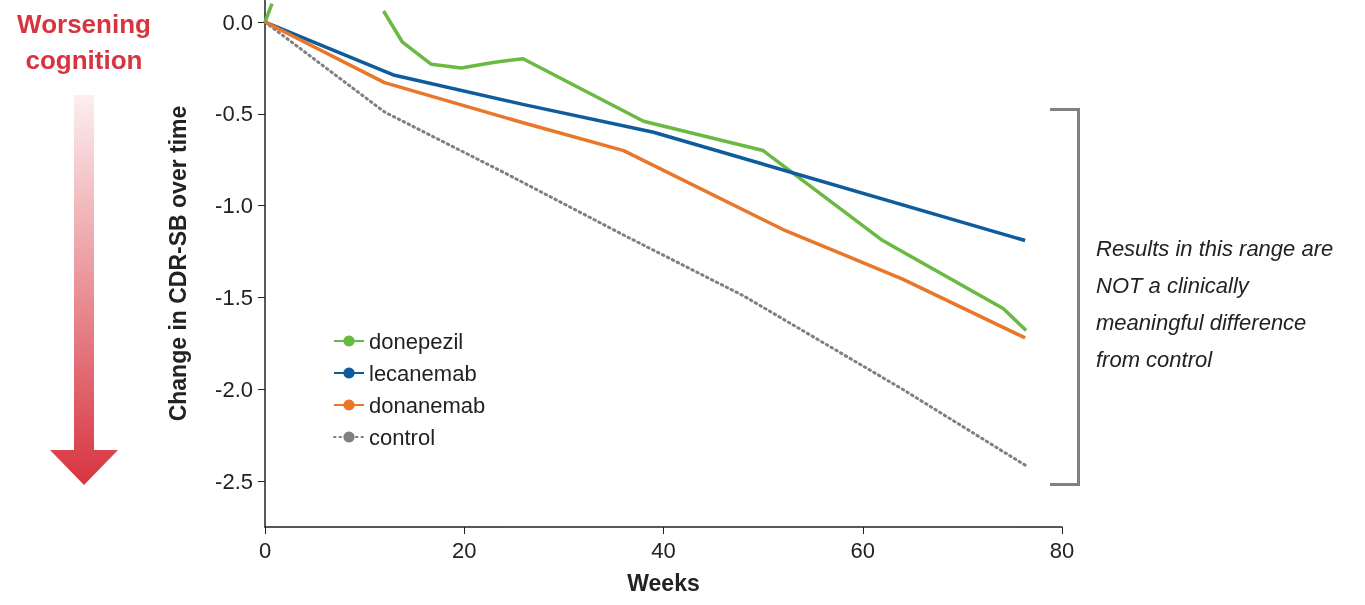 This screenshot has width=1365, height=605. Describe the element at coordinates (265, 550) in the screenshot. I see `x-tick-label: 0` at that location.